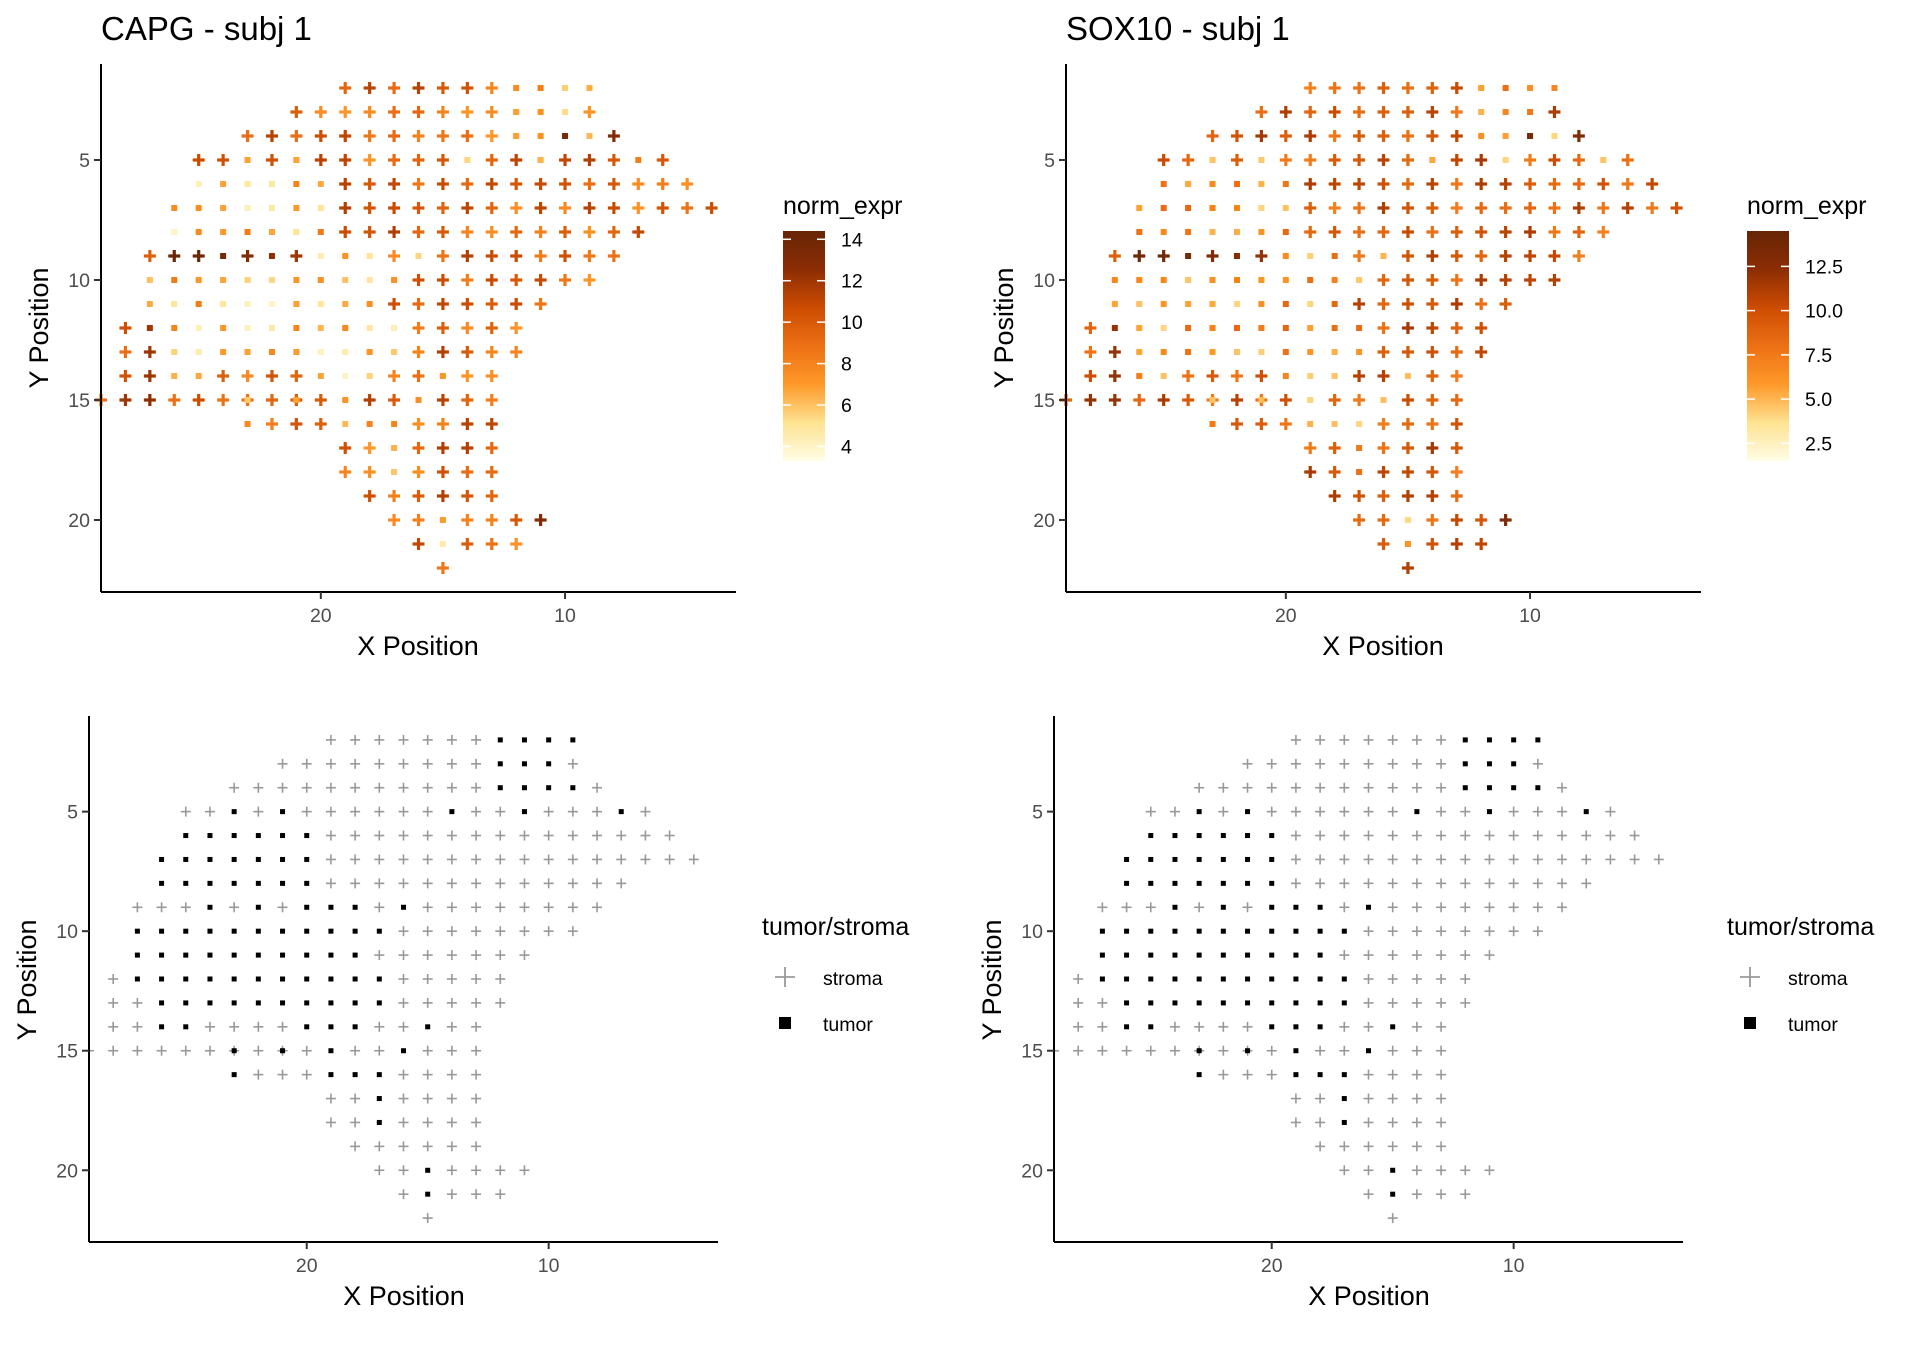  Describe the element at coordinates (206, 28) in the screenshot. I see `panel-title: CAPG - subj 1` at that location.